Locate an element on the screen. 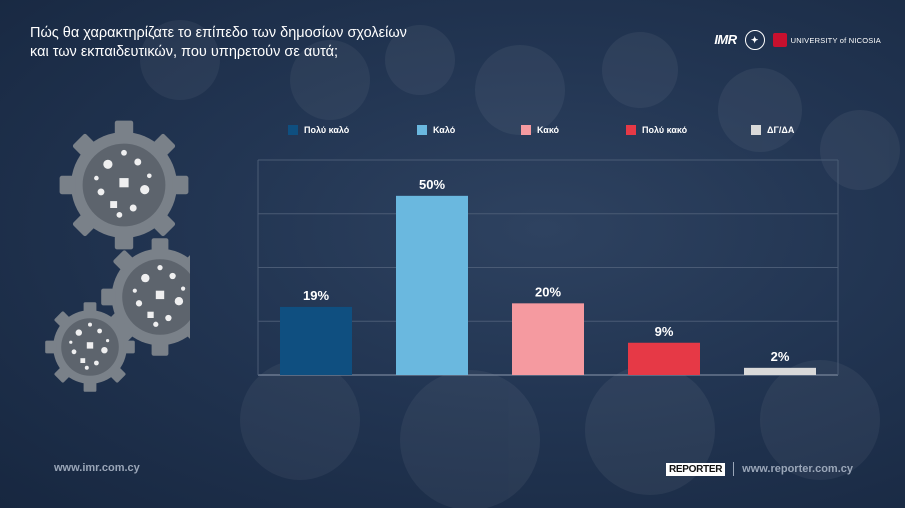 The width and height of the screenshot is (905, 508). reporter-footer: REPORTER www.reporter.com.cy is located at coordinates (759, 469).